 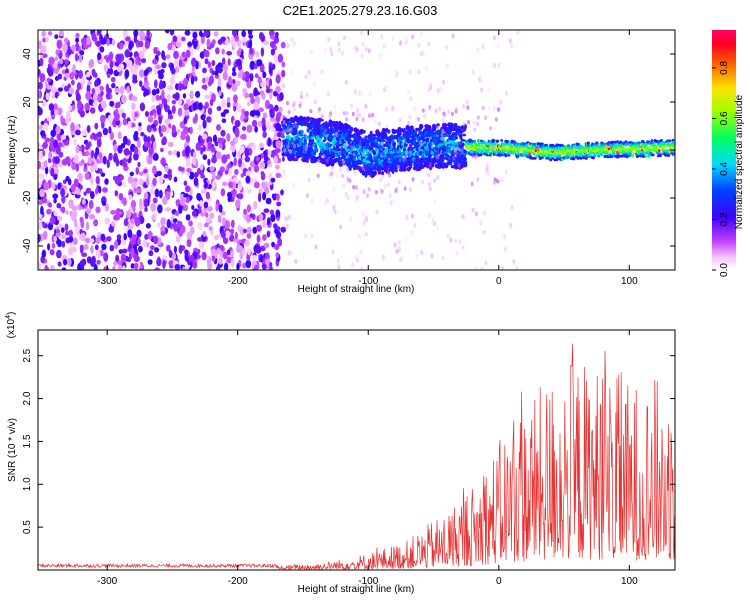 I want to click on colorbar-tick-label: 0.0, so click(x=724, y=270).